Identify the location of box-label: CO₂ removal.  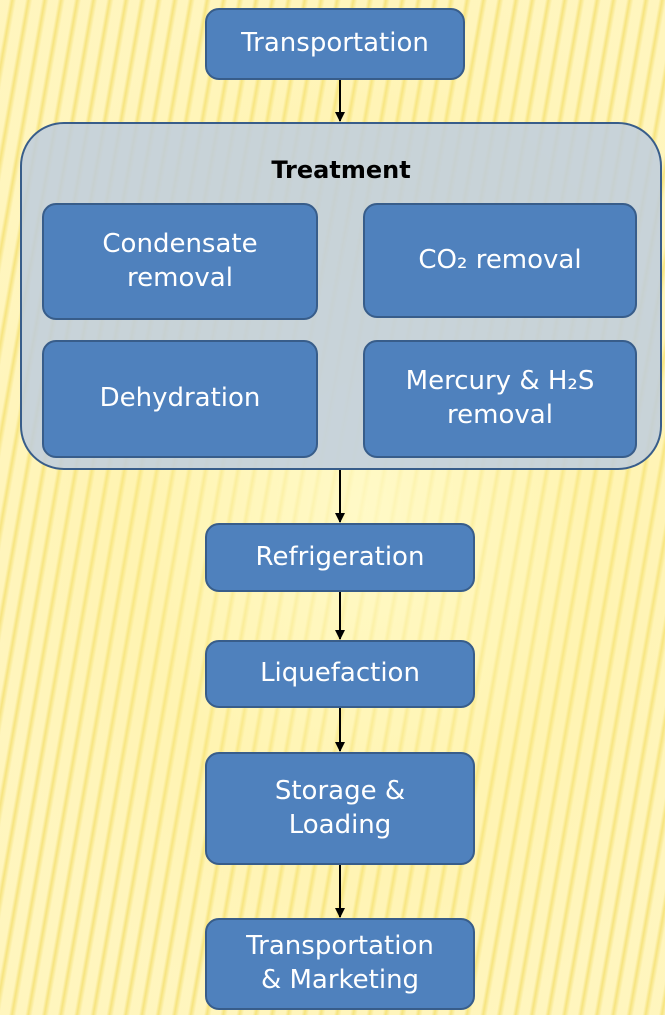
(500, 259).